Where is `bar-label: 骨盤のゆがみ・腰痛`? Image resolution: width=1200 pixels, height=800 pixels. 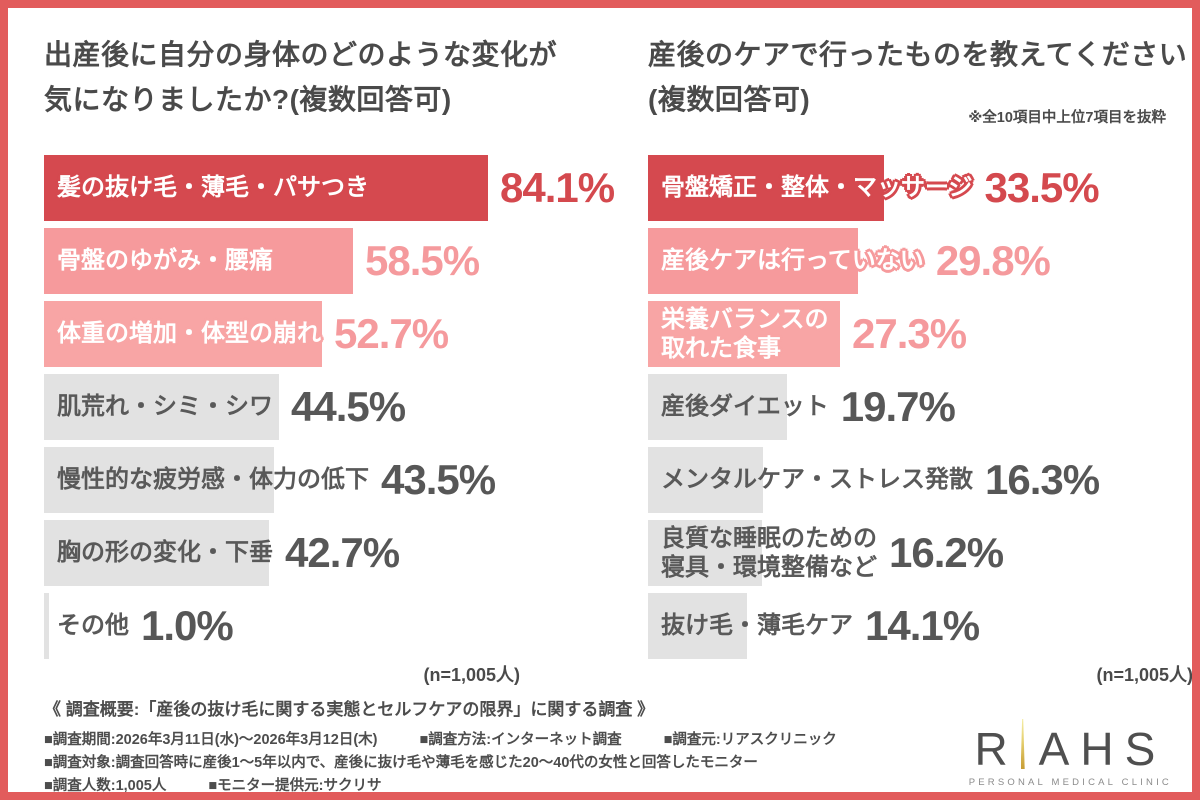 bar-label: 骨盤のゆがみ・腰痛 is located at coordinates (165, 261).